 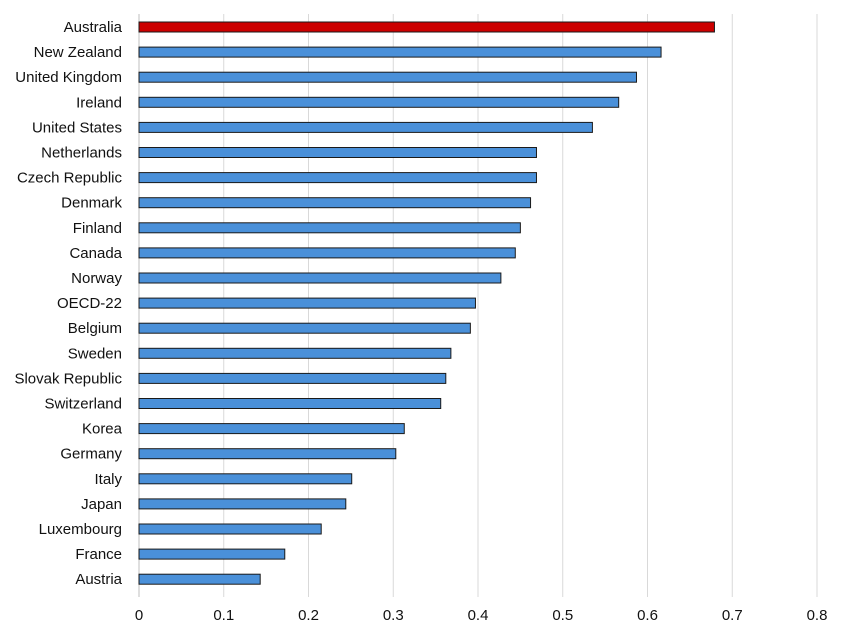 I want to click on x-tick-label: 0.6, so click(x=647, y=615).